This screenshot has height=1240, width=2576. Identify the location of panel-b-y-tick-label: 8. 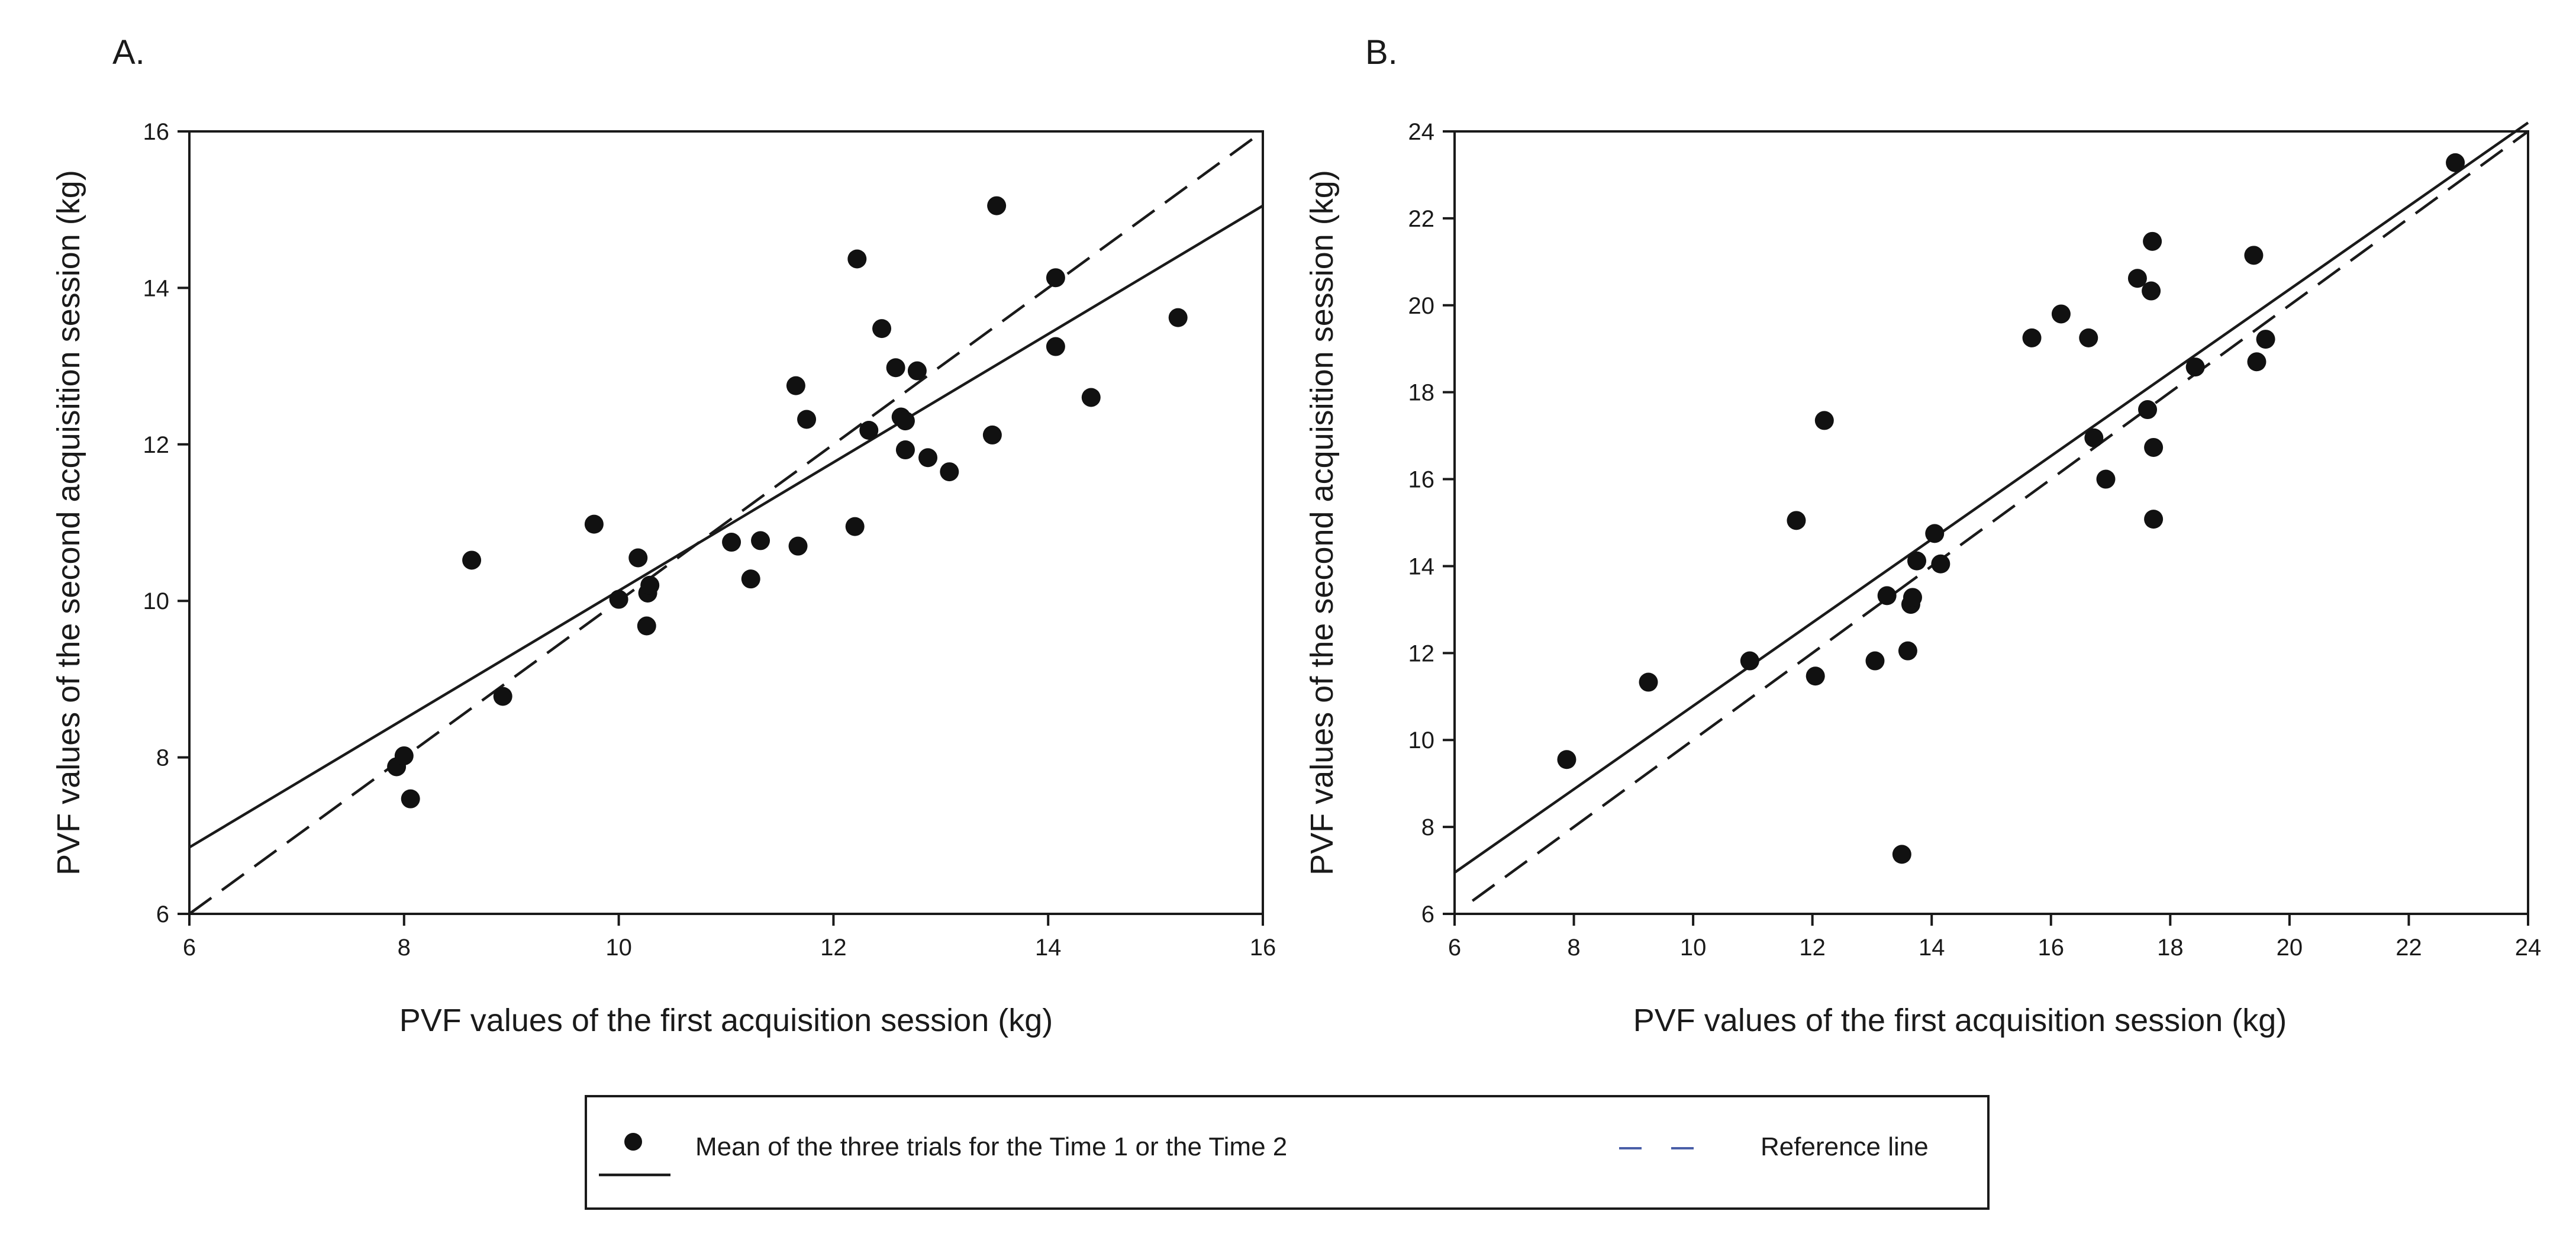
(1427, 827).